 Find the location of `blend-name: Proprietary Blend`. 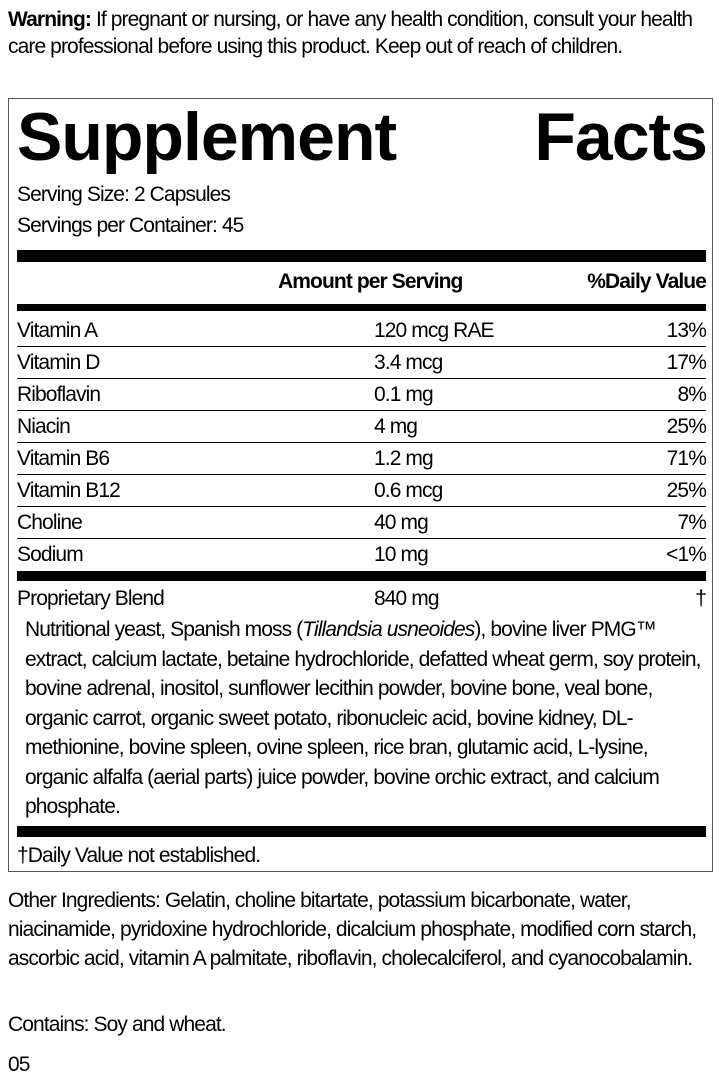

blend-name: Proprietary Blend is located at coordinates (91, 598).